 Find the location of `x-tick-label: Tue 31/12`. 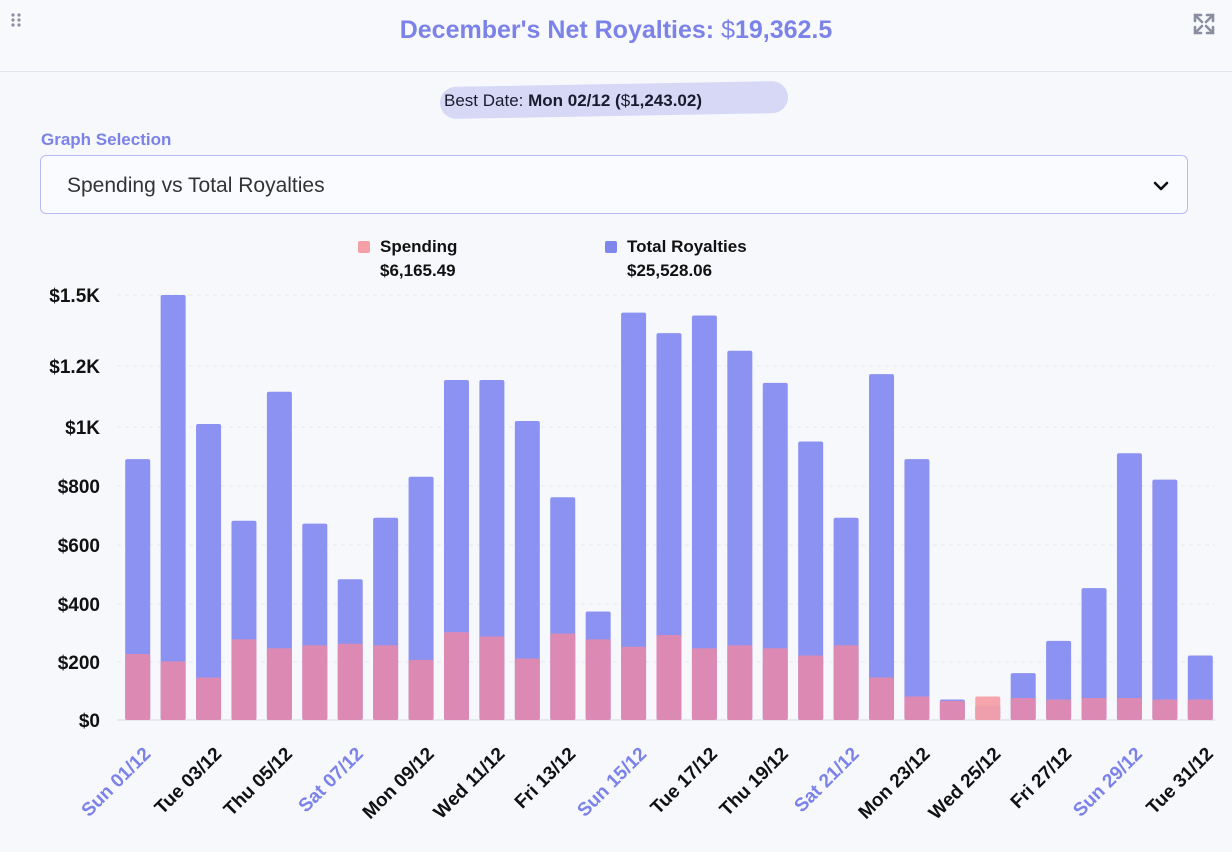

x-tick-label: Tue 31/12 is located at coordinates (1180, 781).